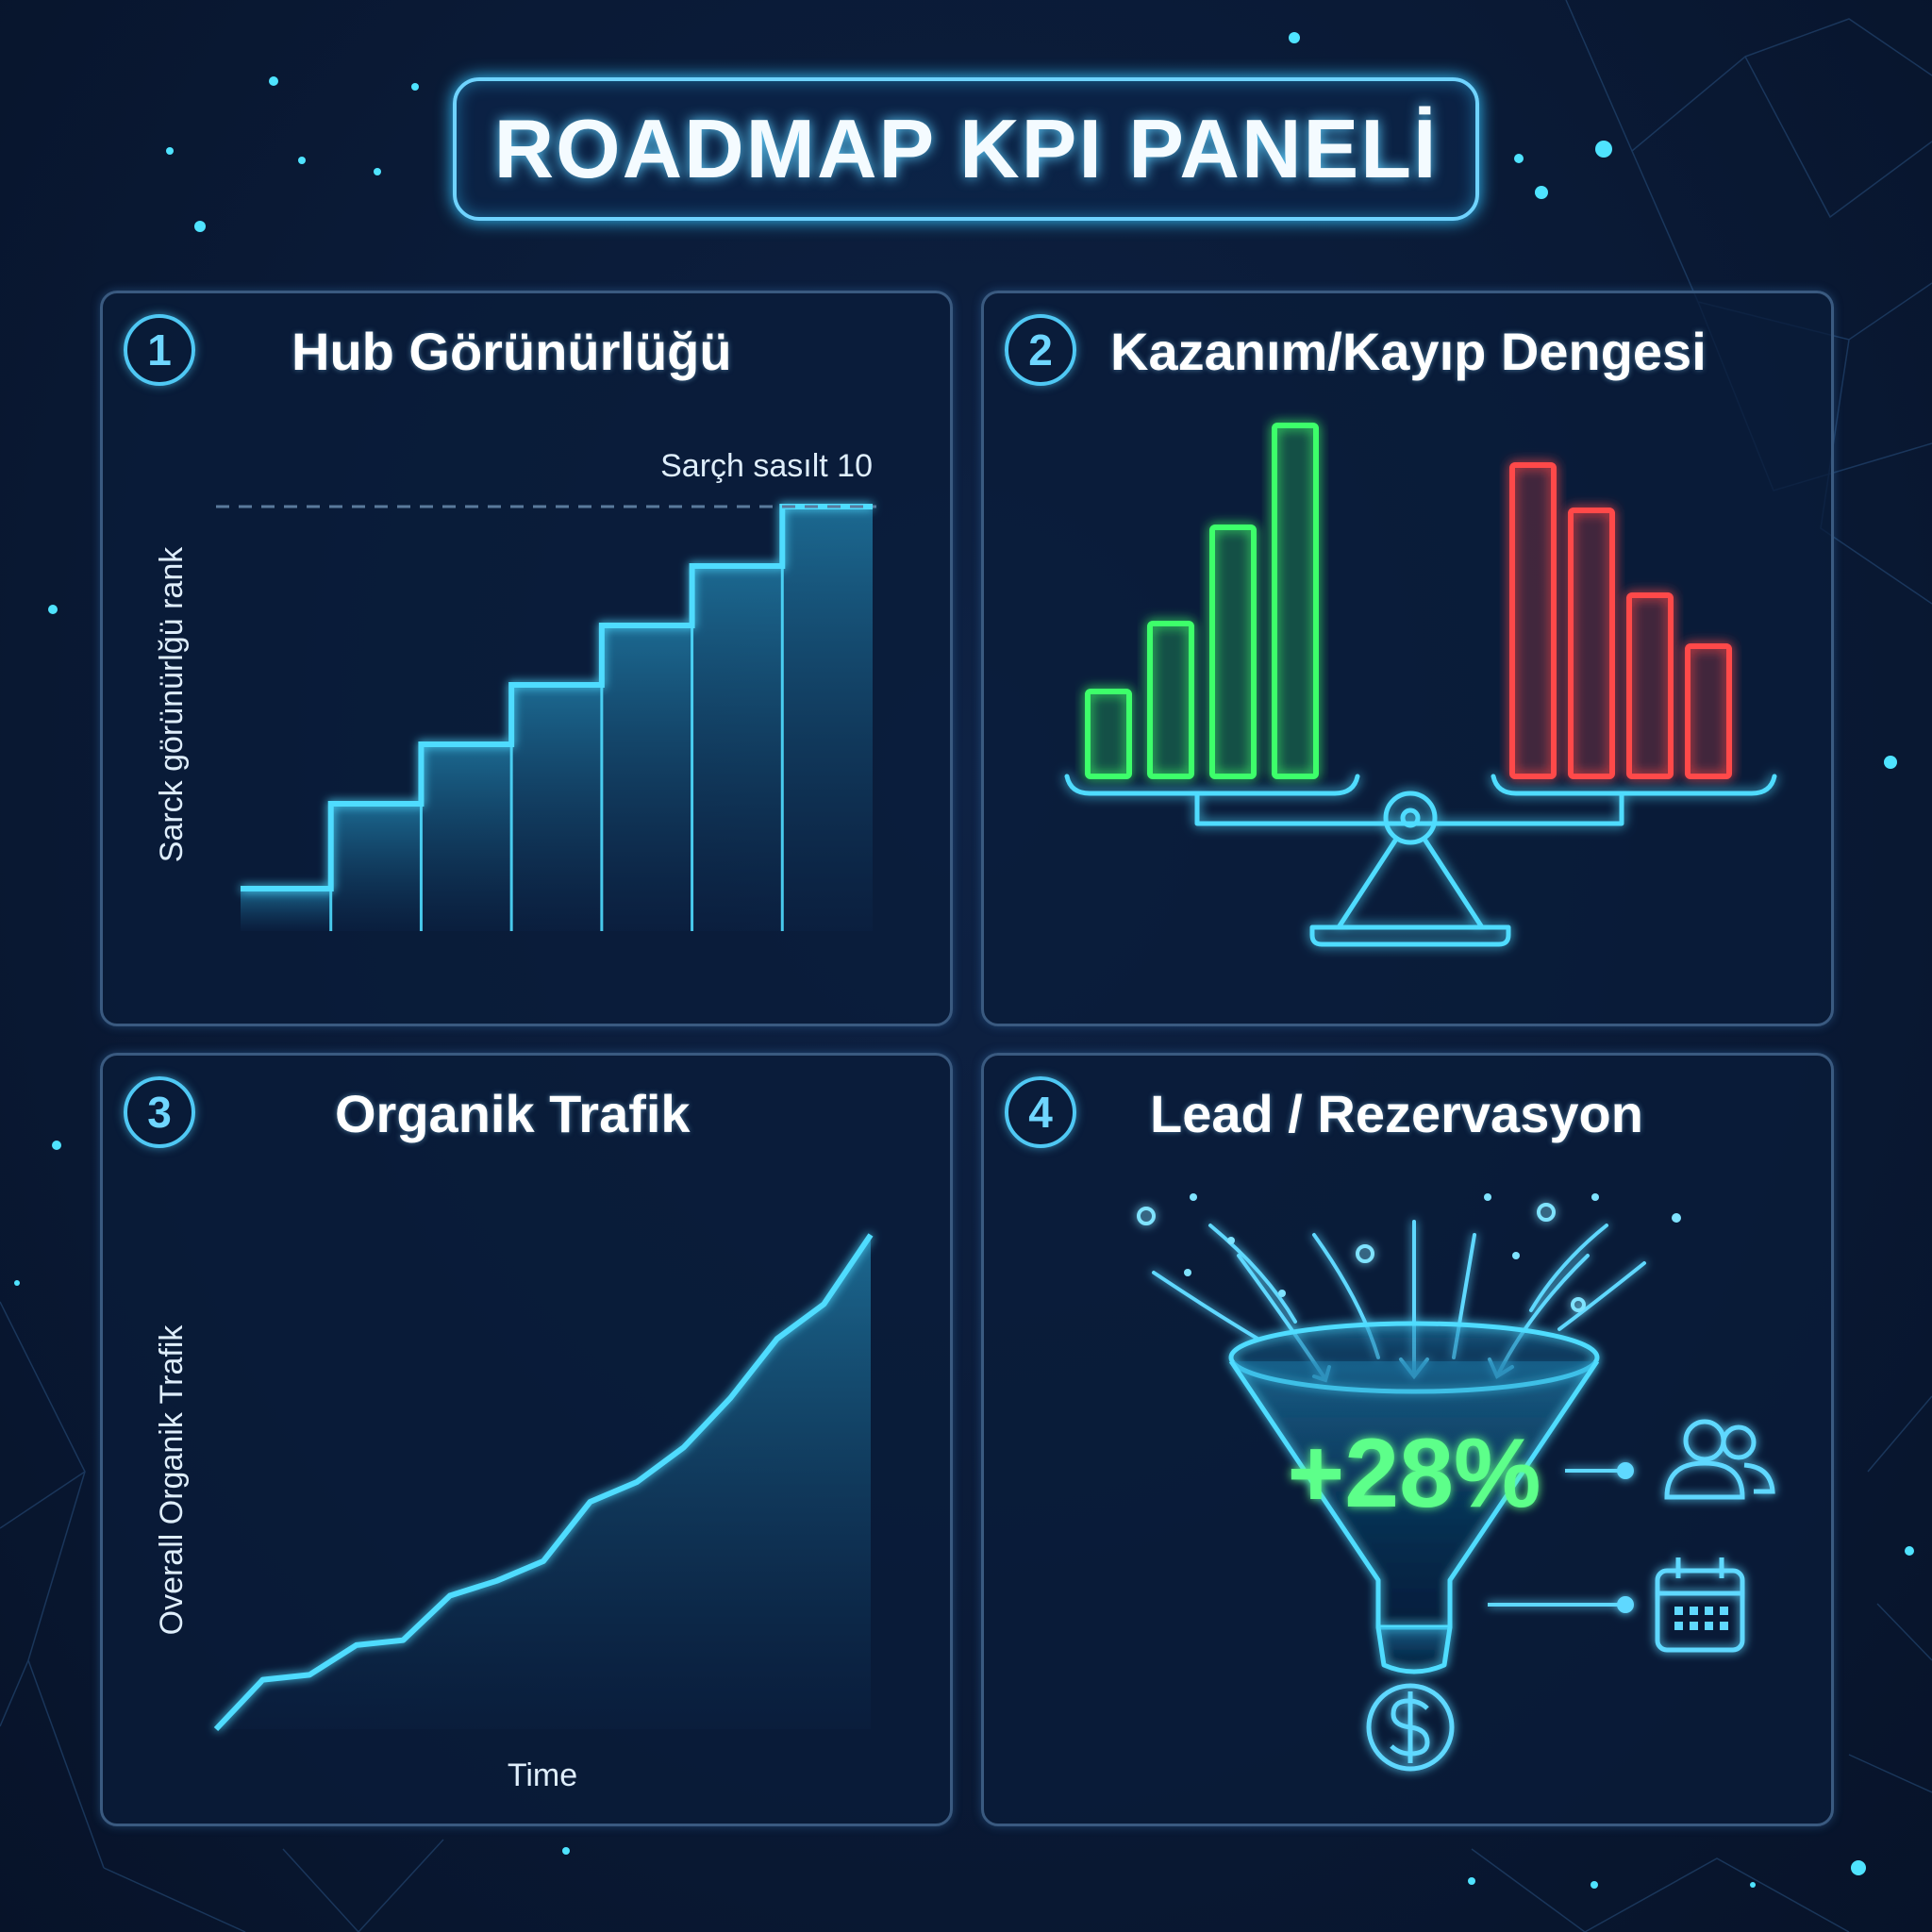 This screenshot has width=1932, height=1932. What do you see at coordinates (1420, 861) in the screenshot?
I see `balance-scale-icon` at bounding box center [1420, 861].